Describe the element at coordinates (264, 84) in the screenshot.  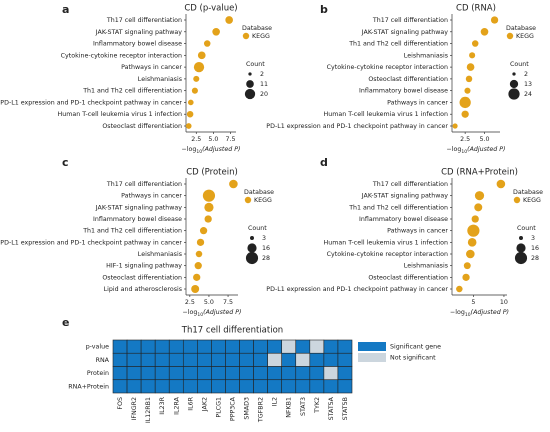
I see `size-legend-label: 11` at that location.